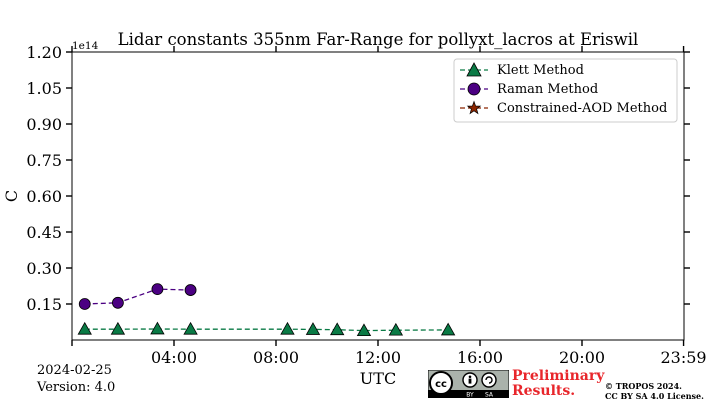  Describe the element at coordinates (544, 391) in the screenshot. I see `preliminary-line-2: Results.` at that location.